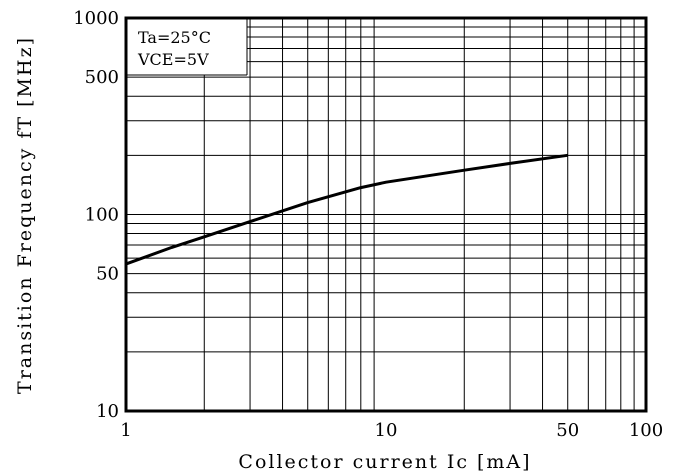 This screenshot has height=475, width=678. I want to click on y-tick-label: 50, so click(107, 274).